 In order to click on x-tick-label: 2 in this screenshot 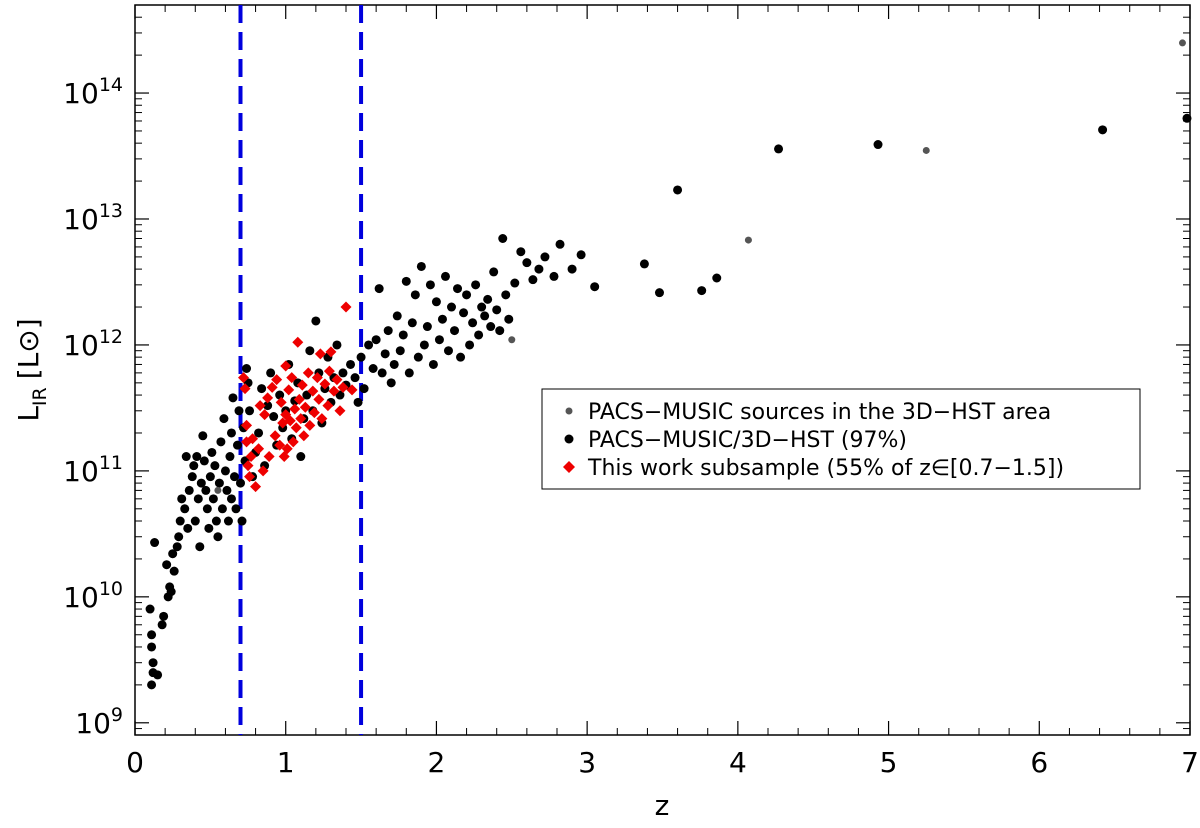, I will do `click(437, 762)`.